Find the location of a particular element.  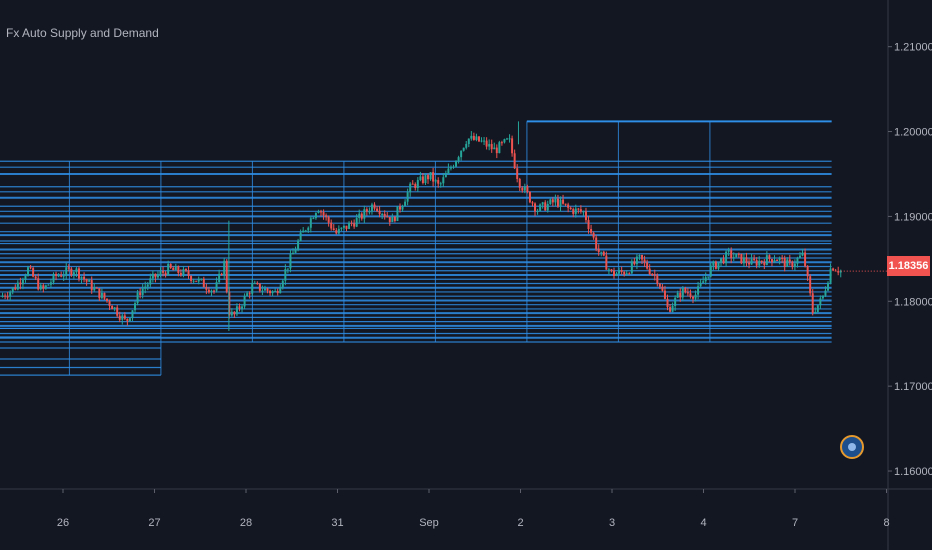

current-price-badge: 1.18356 is located at coordinates (908, 266).